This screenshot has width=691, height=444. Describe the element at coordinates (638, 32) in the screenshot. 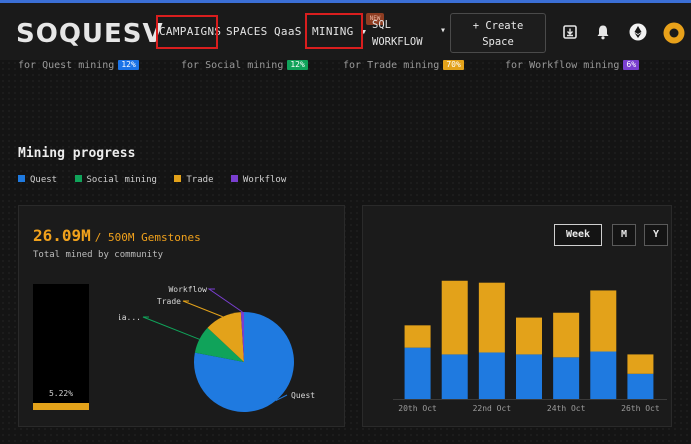

I see `ethereum-icon` at that location.